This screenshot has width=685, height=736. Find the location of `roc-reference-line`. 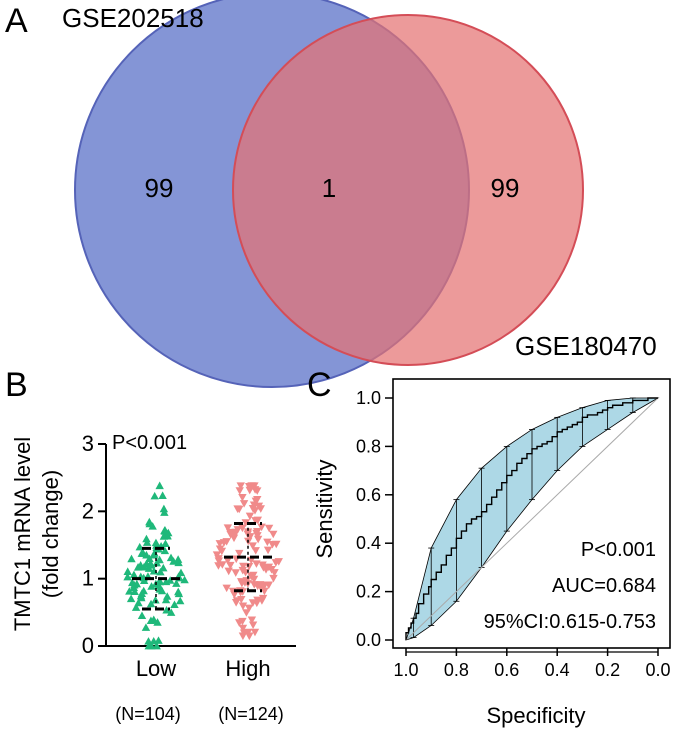

roc-reference-line is located at coordinates (532, 519).